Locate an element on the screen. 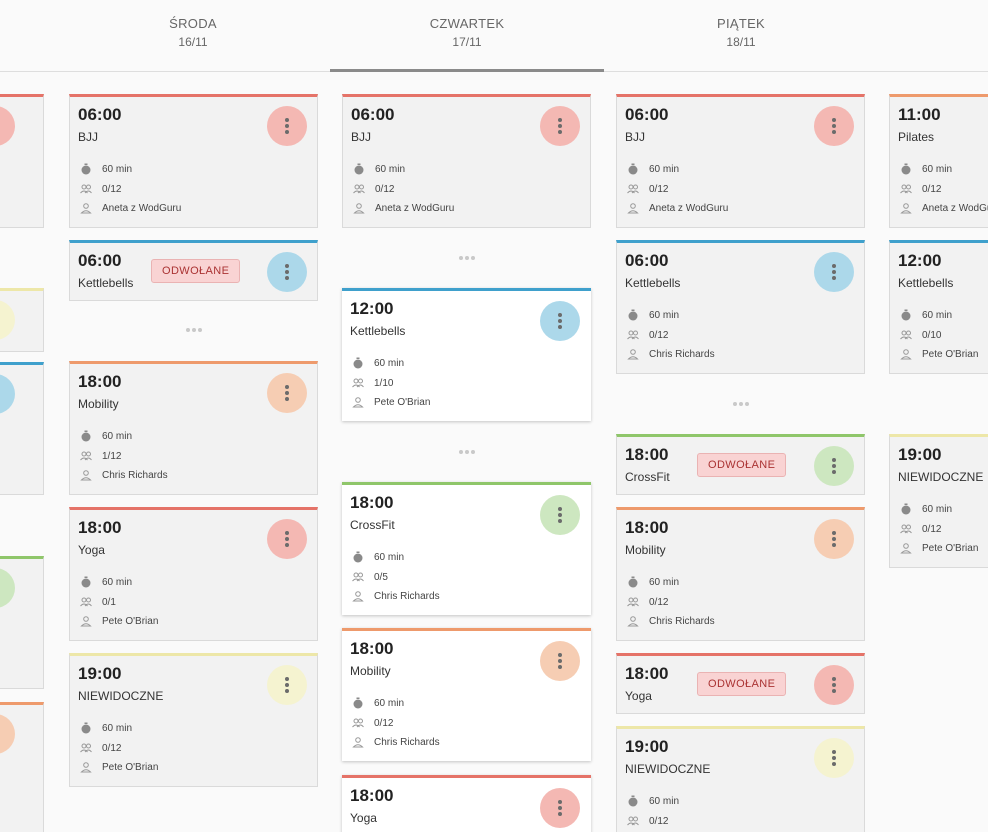  class-coach: Chris Richards is located at coordinates (682, 354).